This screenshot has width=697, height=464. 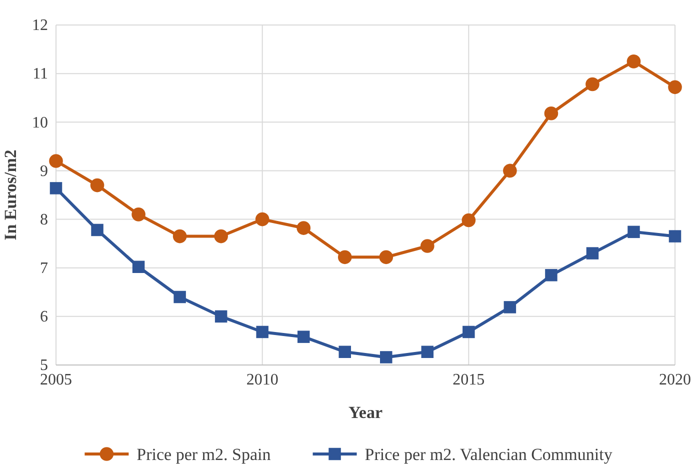 I want to click on legend-label: Price per m2. Spain, so click(x=204, y=454).